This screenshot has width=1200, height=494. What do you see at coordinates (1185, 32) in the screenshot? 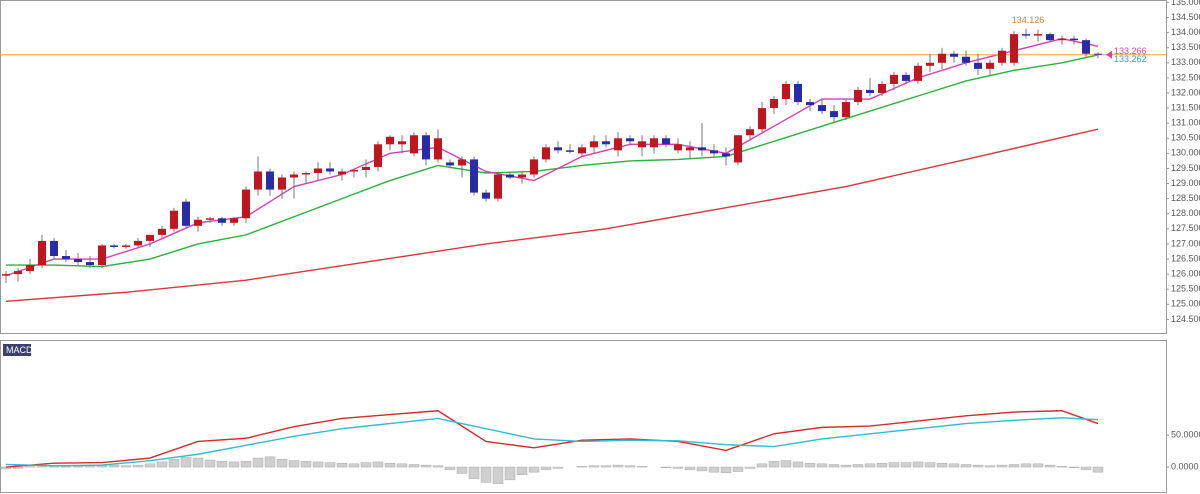
I see `y-tick-label: 134.000` at bounding box center [1185, 32].